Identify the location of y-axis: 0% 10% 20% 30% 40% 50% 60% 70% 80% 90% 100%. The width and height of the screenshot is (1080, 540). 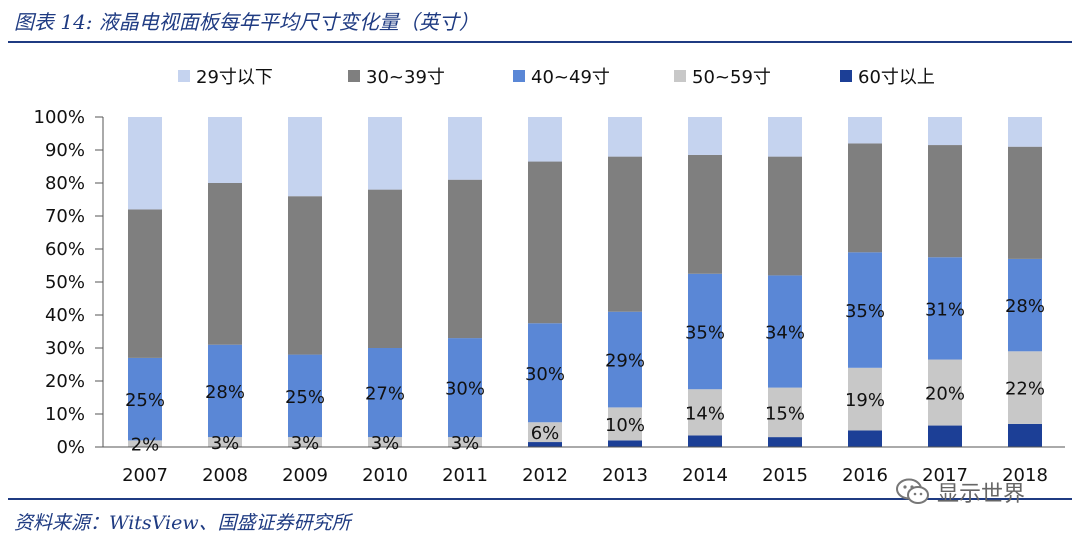
(69, 282).